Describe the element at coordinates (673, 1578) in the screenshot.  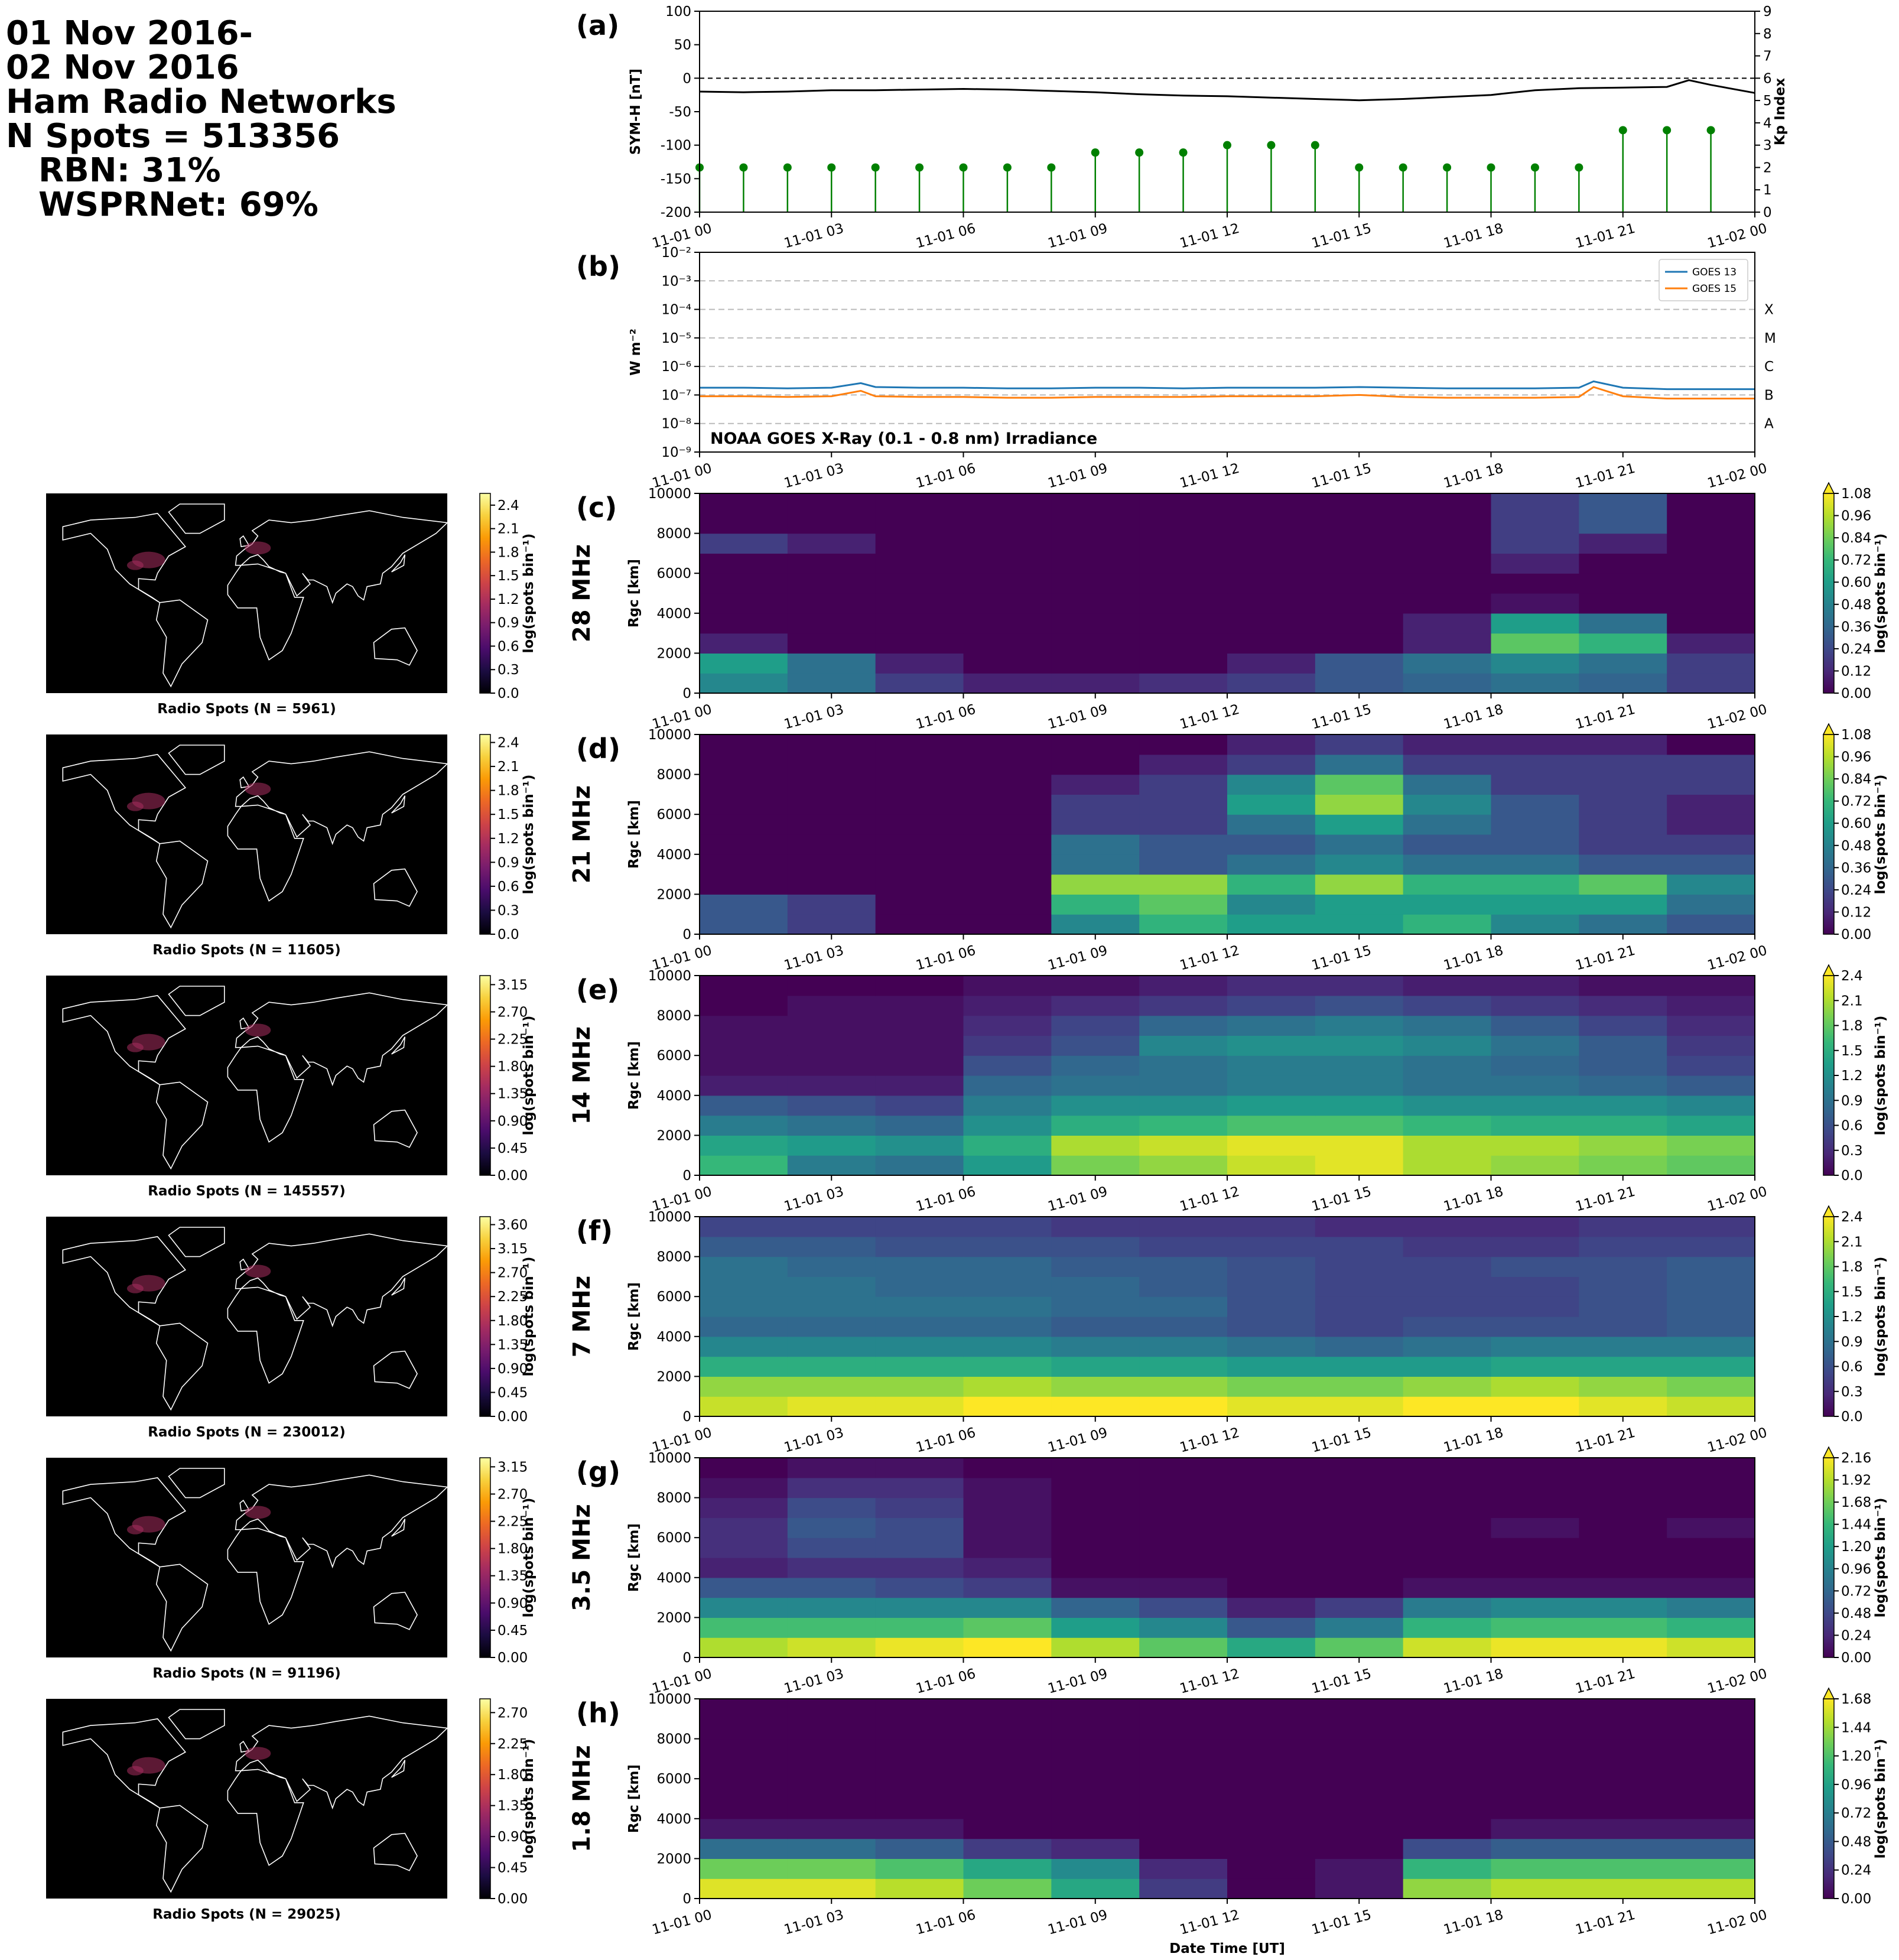
I see `y-tick-label: 4000` at that location.